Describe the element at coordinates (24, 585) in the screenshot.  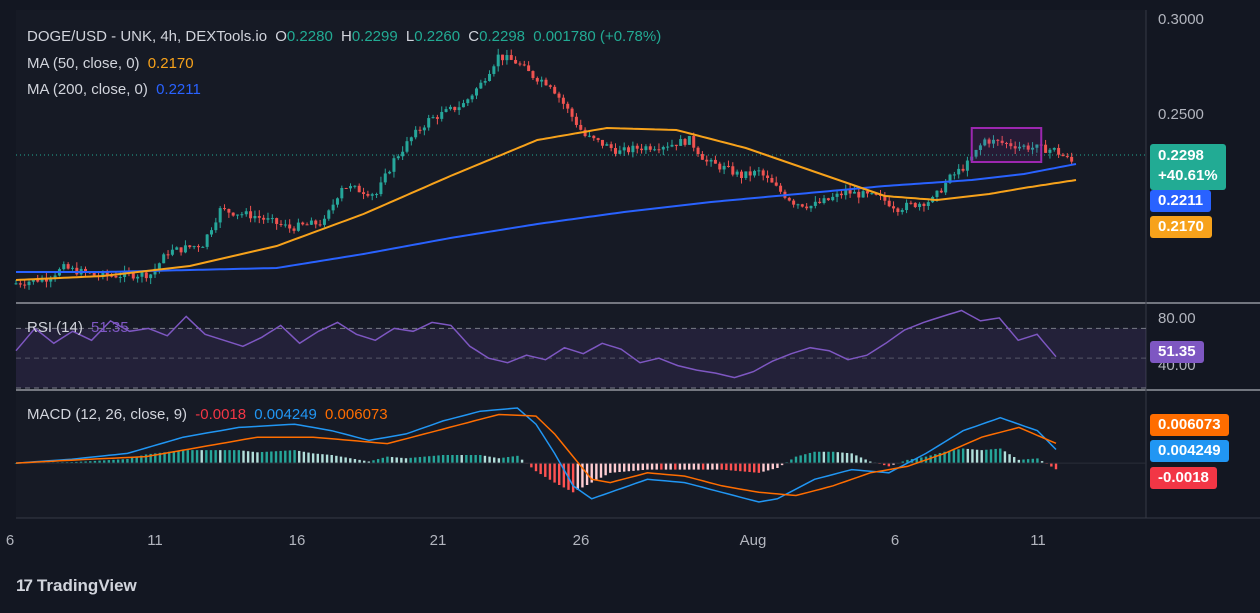
I see `tradingview-logo-icon: 17` at that location.